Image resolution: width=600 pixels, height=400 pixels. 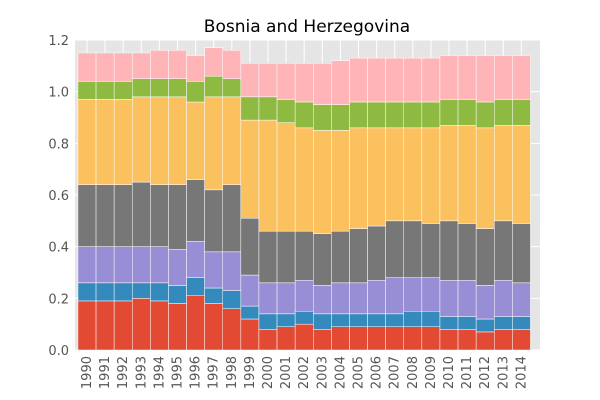 What do you see at coordinates (413, 115) in the screenshot?
I see `bar-segment-2008-s5` at bounding box center [413, 115].